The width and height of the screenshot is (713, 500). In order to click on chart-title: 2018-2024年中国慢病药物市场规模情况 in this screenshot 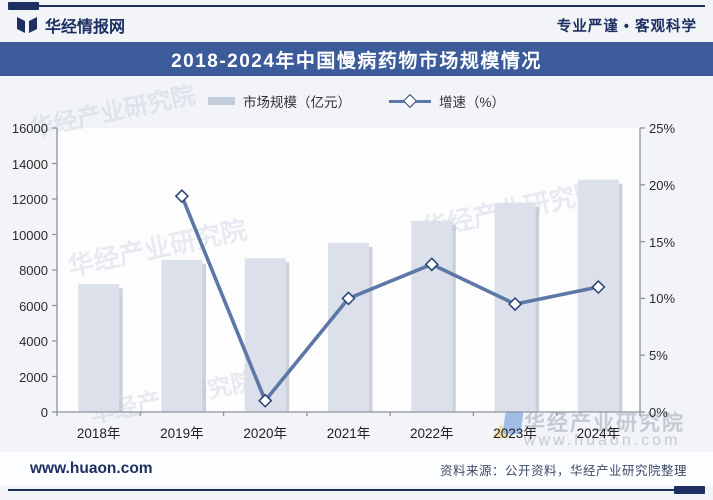, I will do `click(356, 61)`.